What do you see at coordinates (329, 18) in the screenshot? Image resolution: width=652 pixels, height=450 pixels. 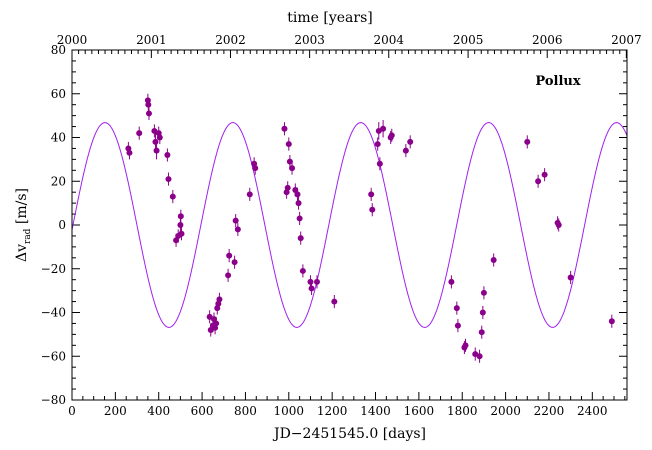 I see `top-axis-title: time [years]` at bounding box center [329, 18].